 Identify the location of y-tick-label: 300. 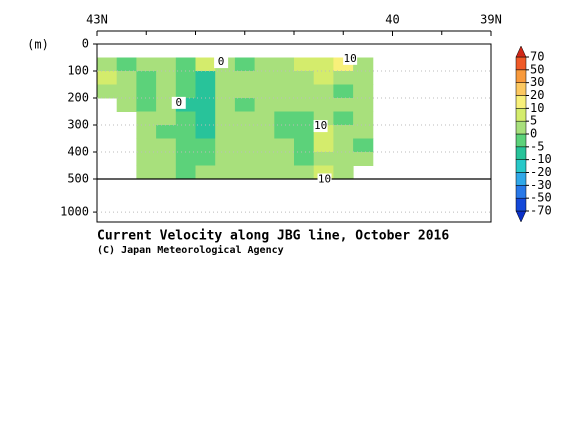
(78, 125).